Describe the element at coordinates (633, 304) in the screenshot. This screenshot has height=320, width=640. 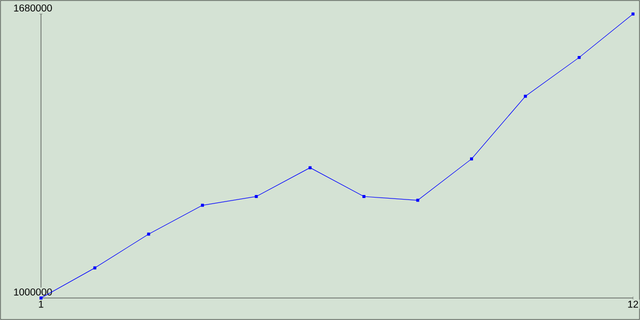
I see `x-tick-label: 12` at that location.